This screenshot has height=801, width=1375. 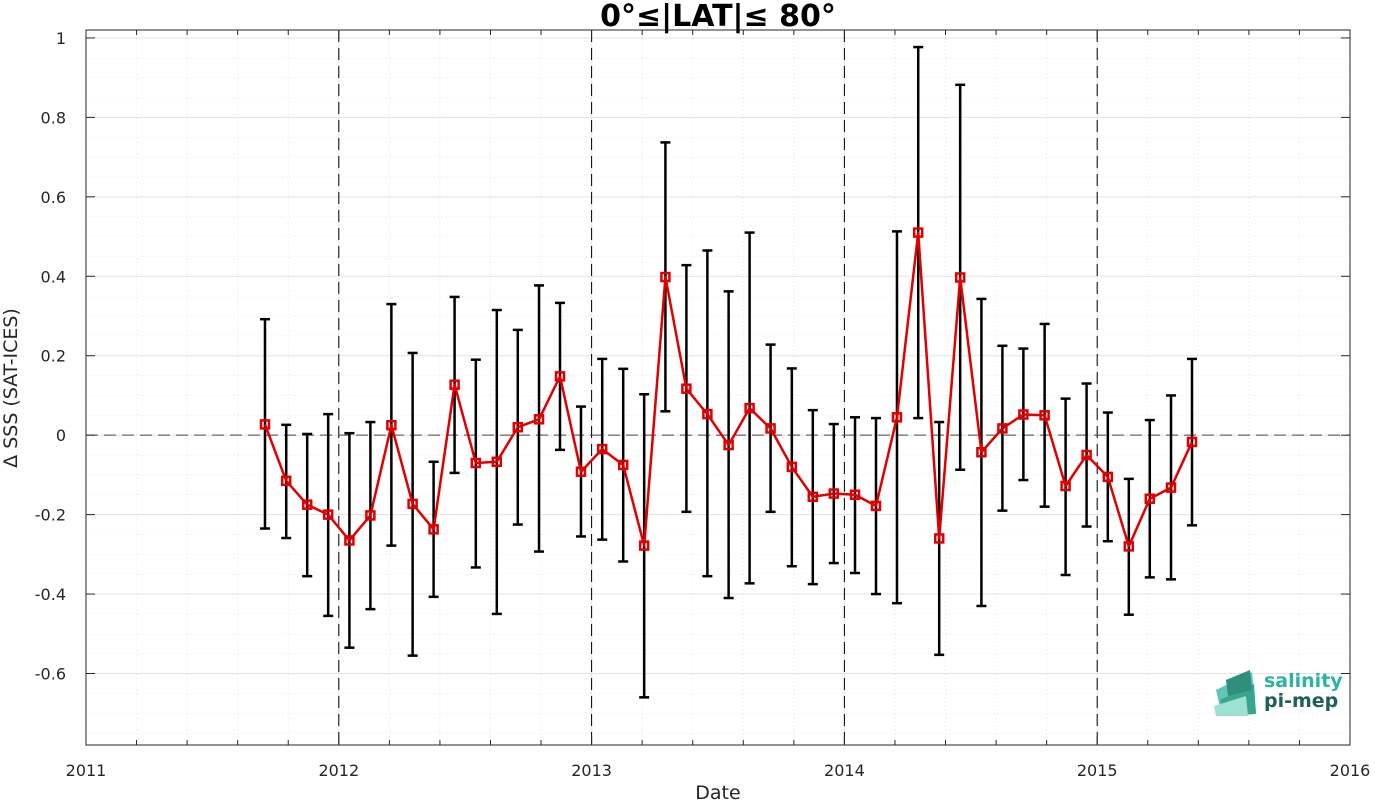 I want to click on x-tick-label: 2011, so click(x=86, y=770).